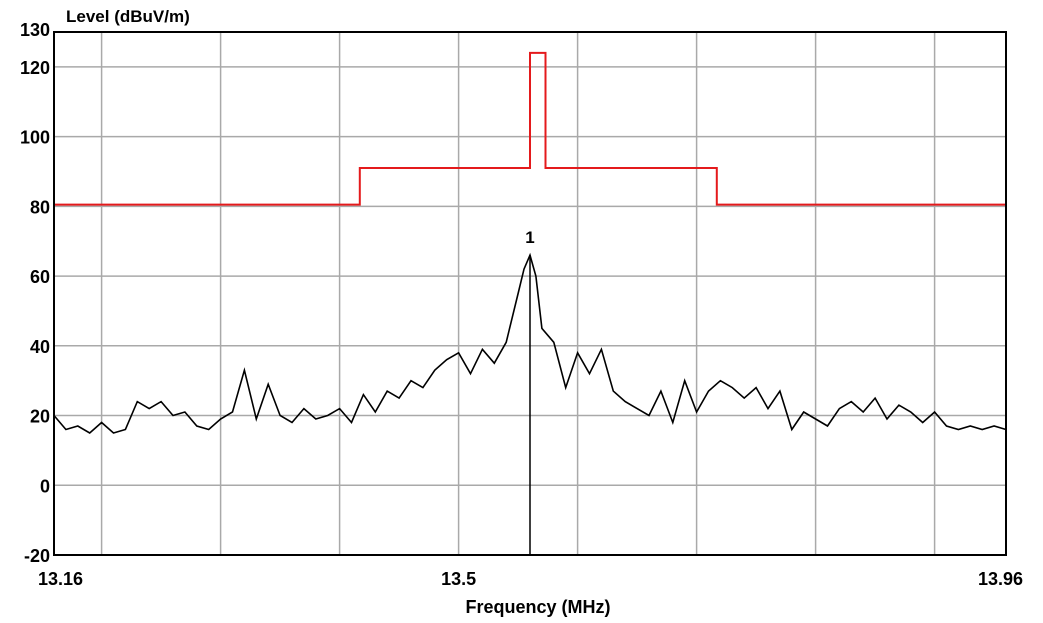 The width and height of the screenshot is (1043, 623). Describe the element at coordinates (40, 417) in the screenshot. I see `y-tick-label: 20` at that location.